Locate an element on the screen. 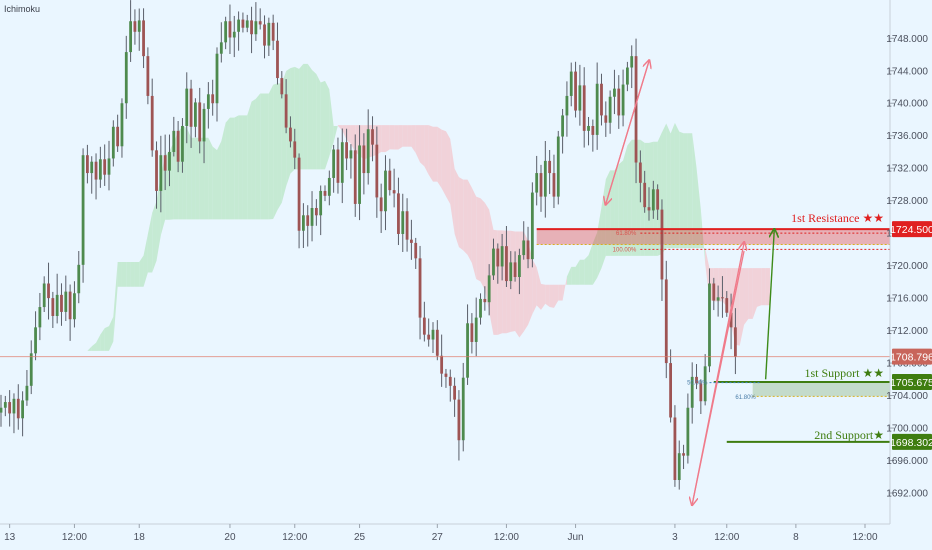 Image resolution: width=932 pixels, height=550 pixels. trend-arrow is located at coordinates (769, 305).